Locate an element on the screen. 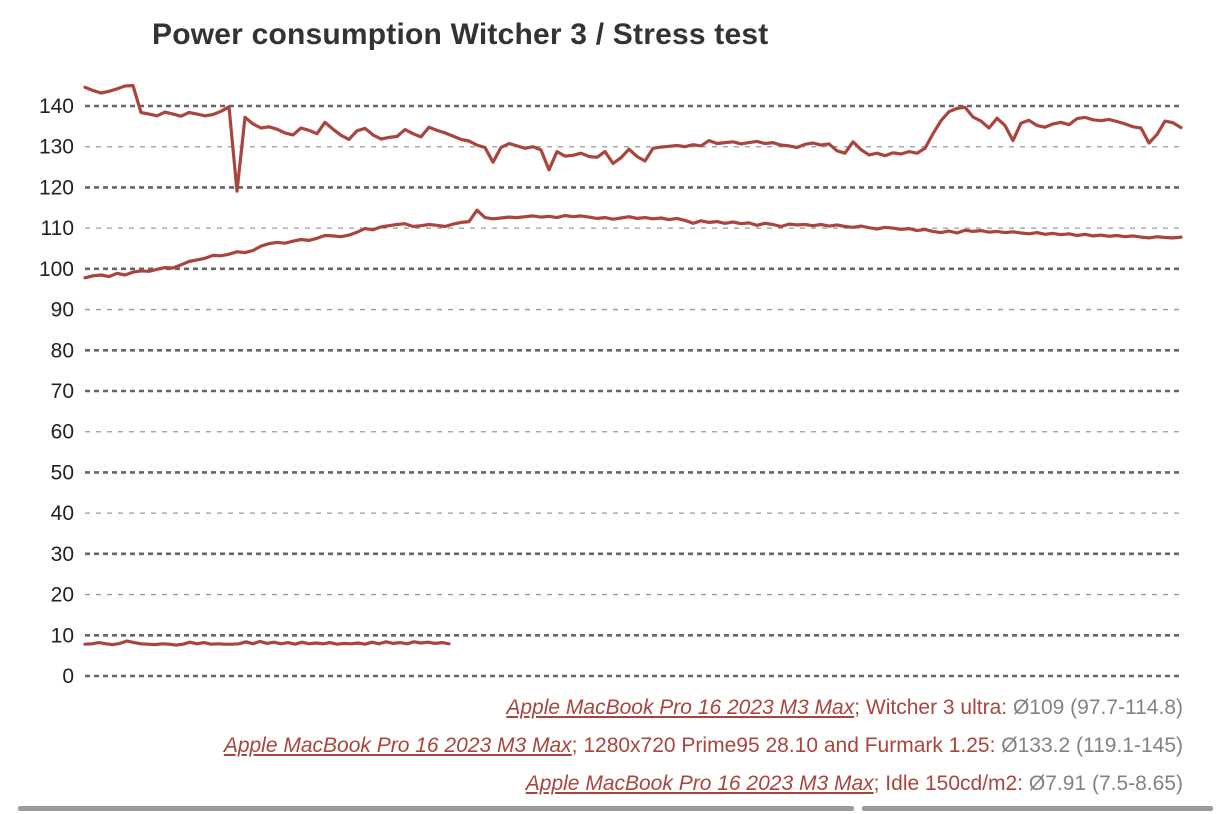  y-tick-label-80: 80 is located at coordinates (62, 350).